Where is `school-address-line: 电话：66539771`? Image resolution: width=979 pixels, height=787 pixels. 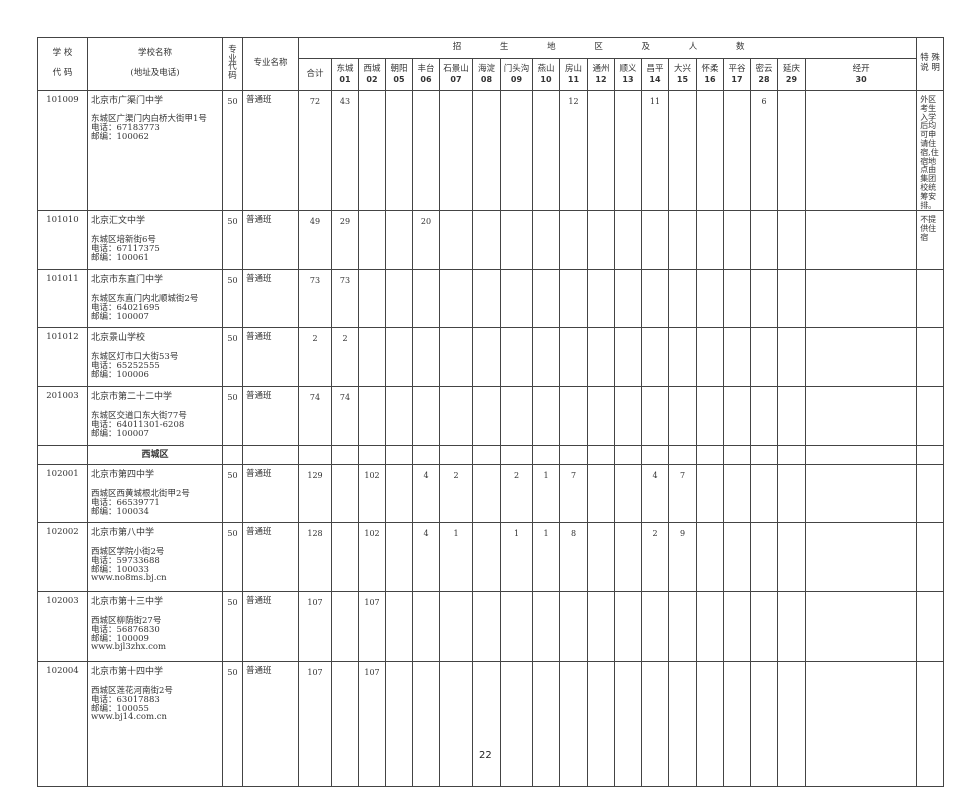 school-address-line: 电话：66539771 is located at coordinates (125, 502).